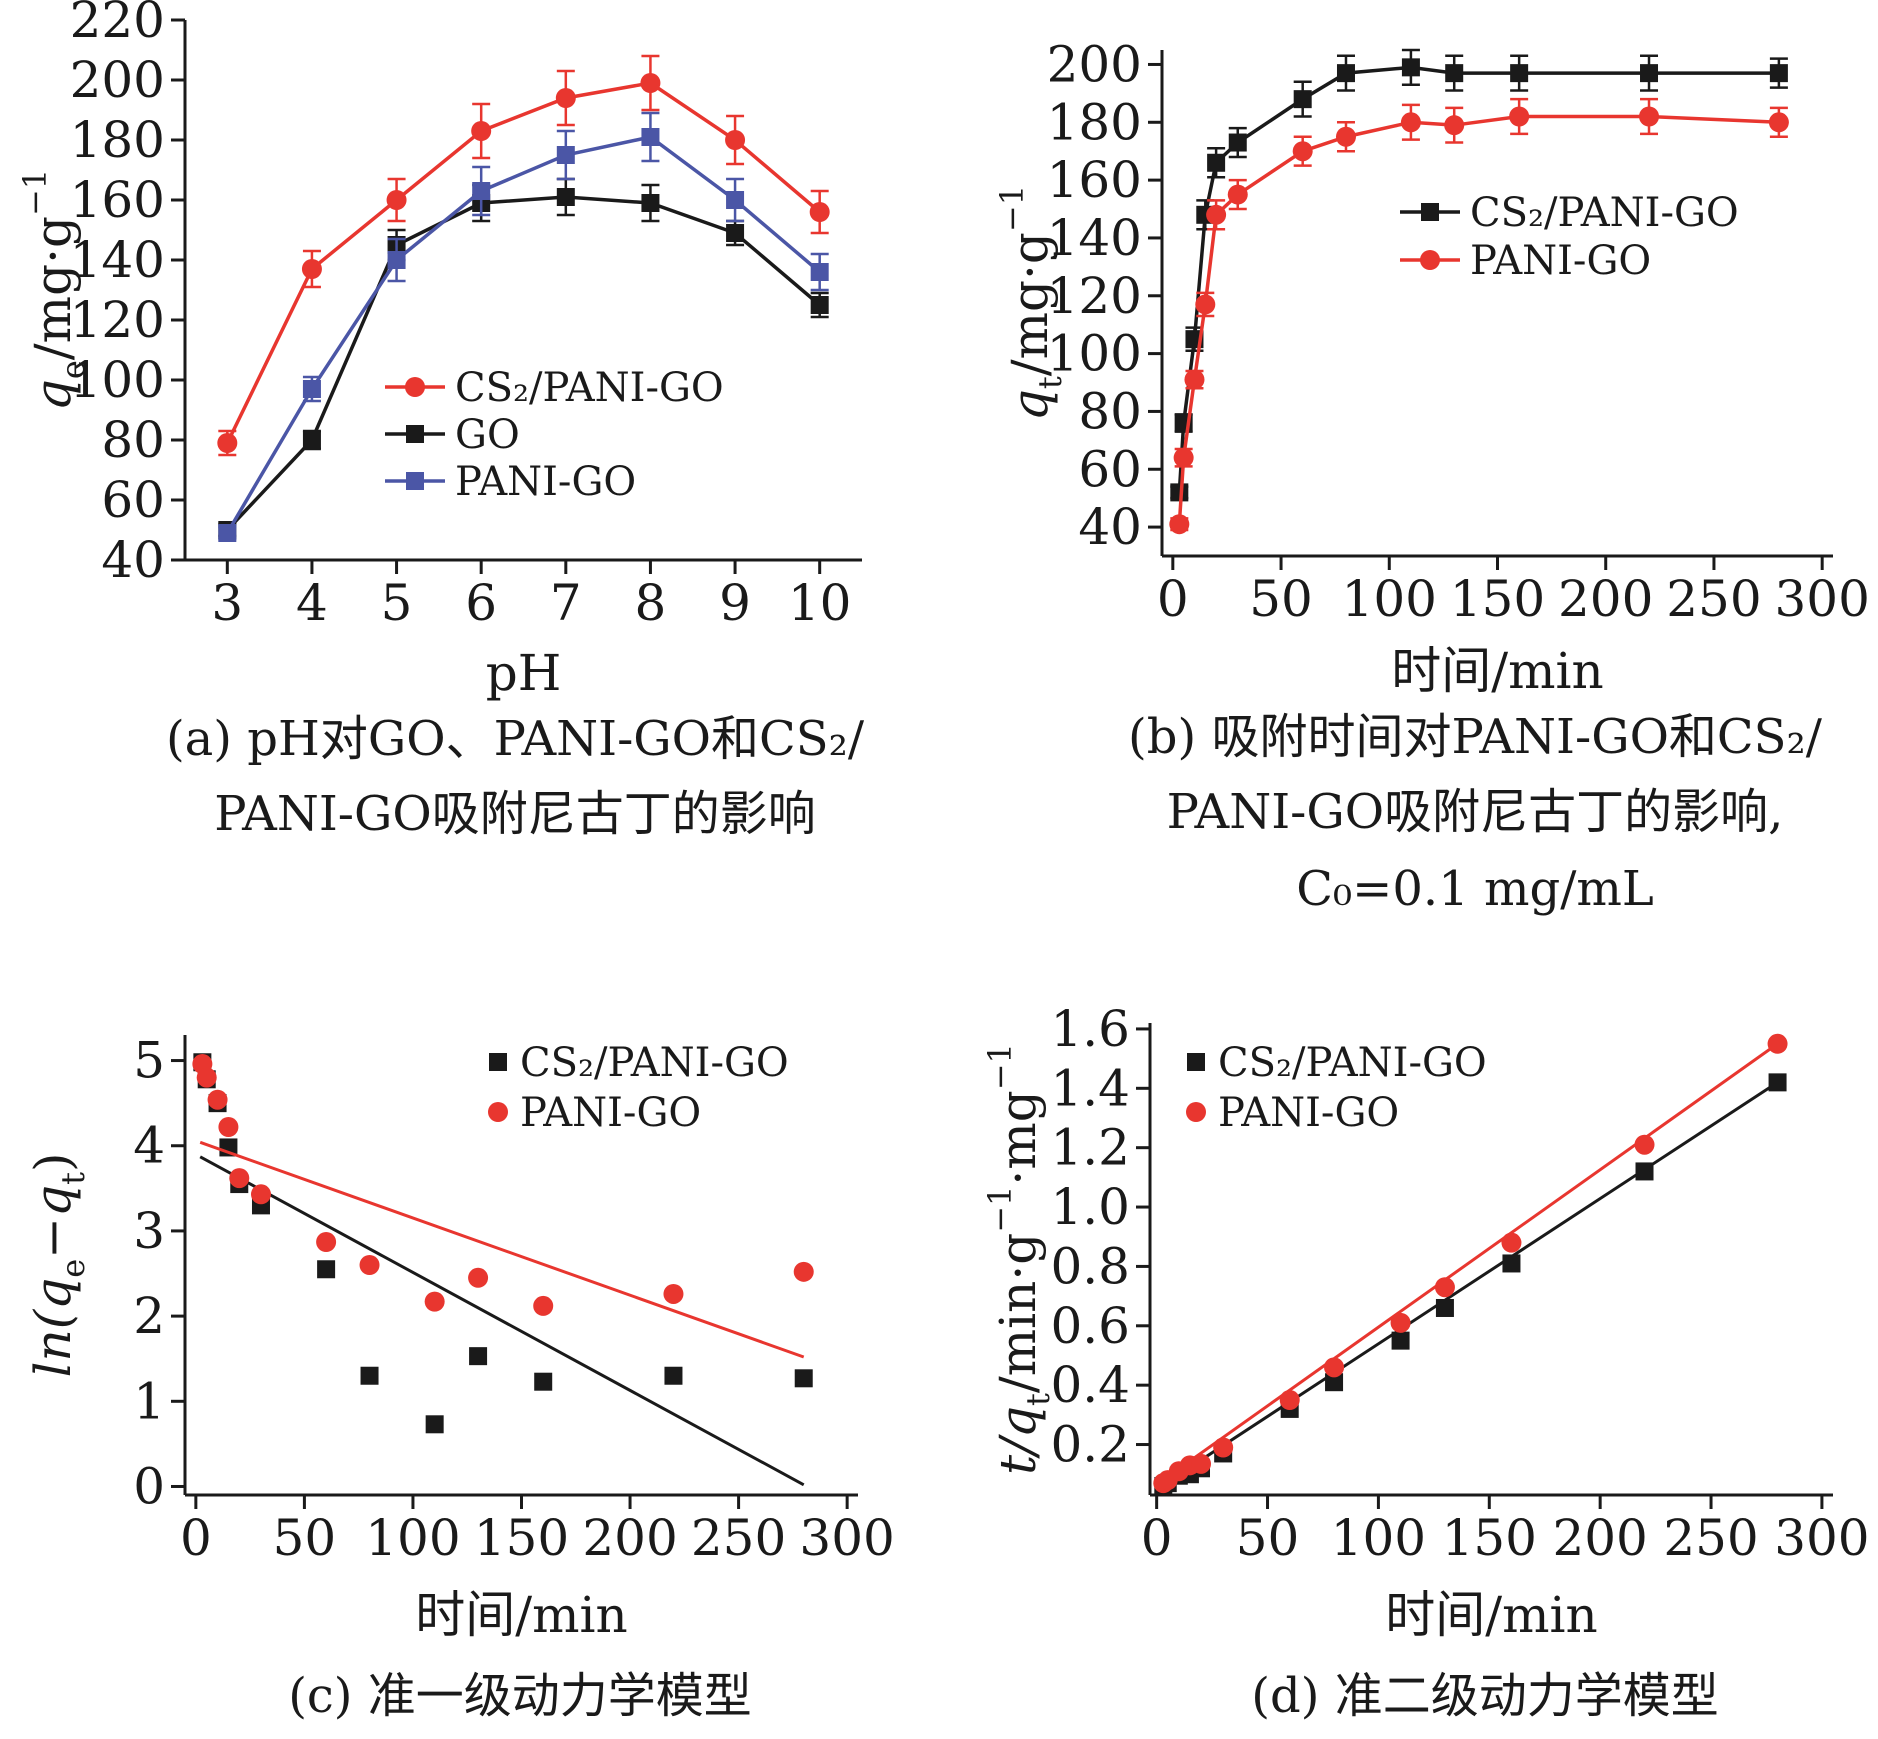 The height and width of the screenshot is (1739, 1878). I want to click on y-tick-label: 0.6, so click(1090, 1326).